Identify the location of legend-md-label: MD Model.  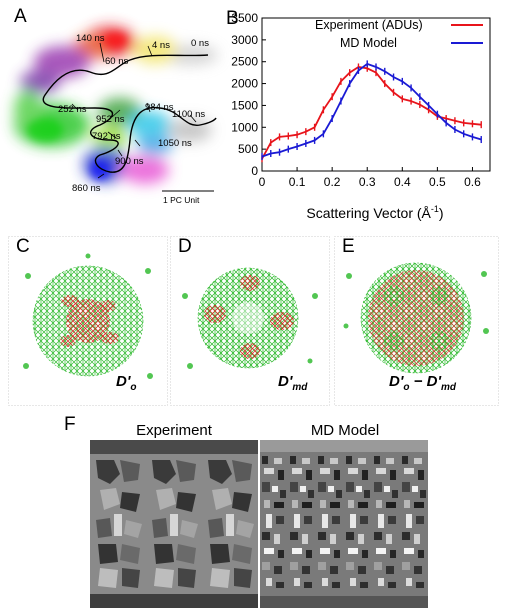
(368, 43).